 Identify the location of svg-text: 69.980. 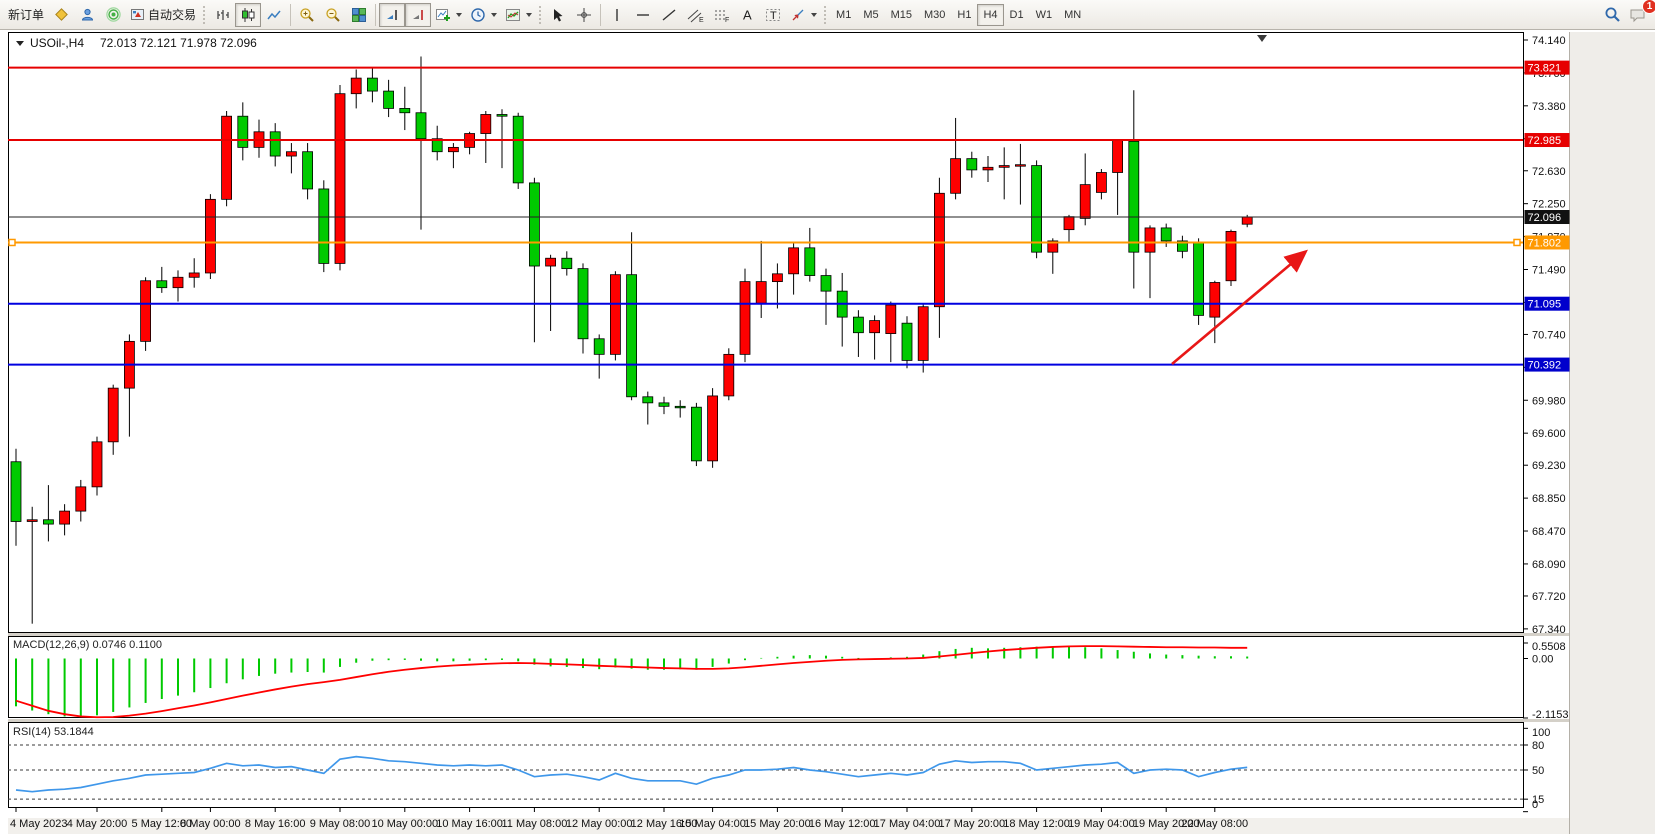
(1549, 401).